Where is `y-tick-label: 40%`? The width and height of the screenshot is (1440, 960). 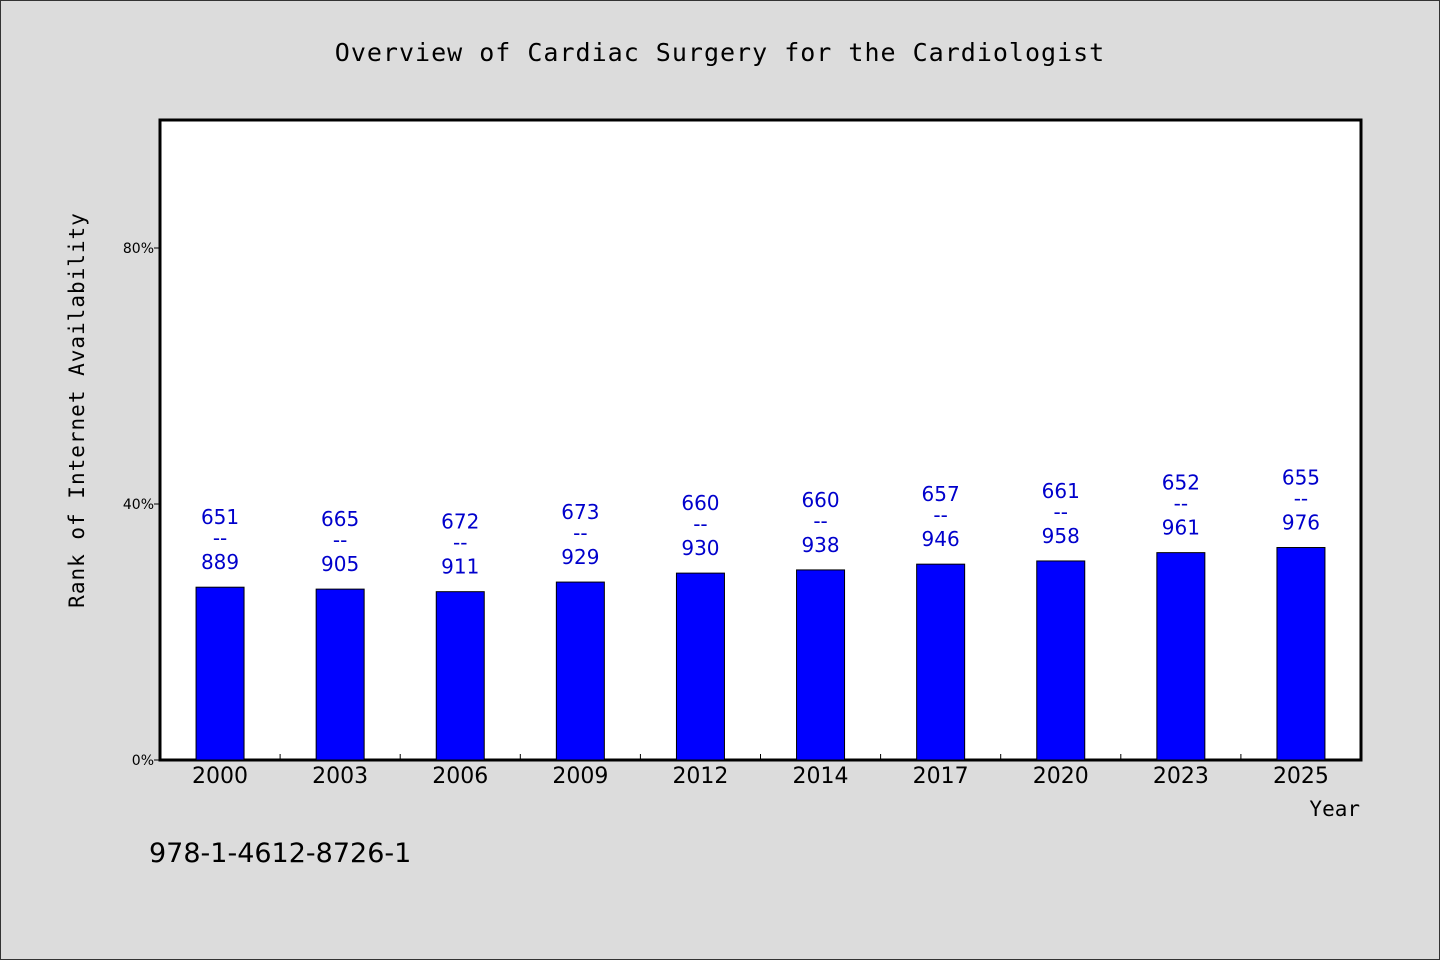
y-tick-label: 40% is located at coordinates (138, 505).